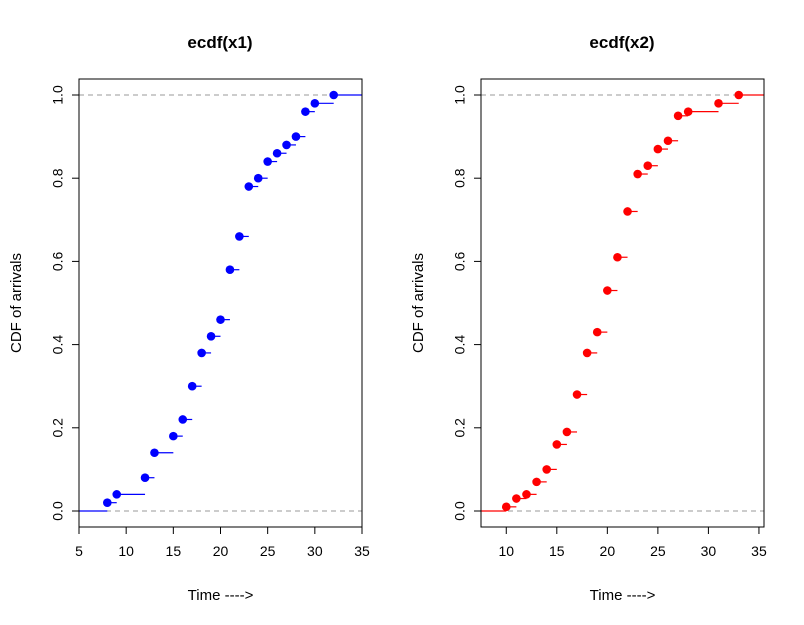 This screenshot has width=804, height=625. Describe the element at coordinates (79, 551) in the screenshot. I see `x-tick-label: 5` at that location.